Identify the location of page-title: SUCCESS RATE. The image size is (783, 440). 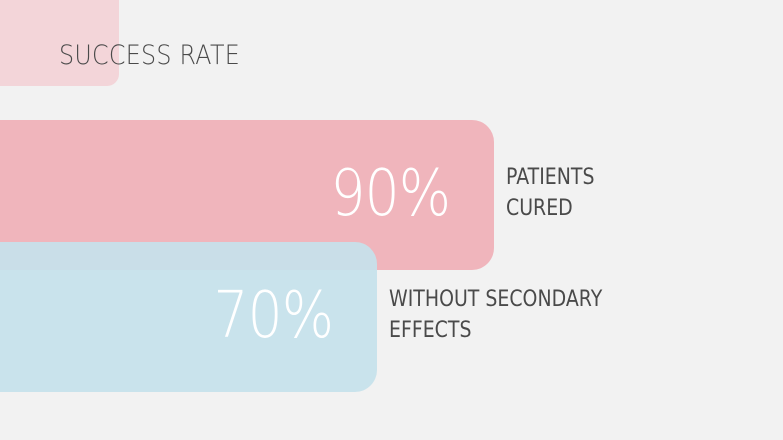
(150, 55).